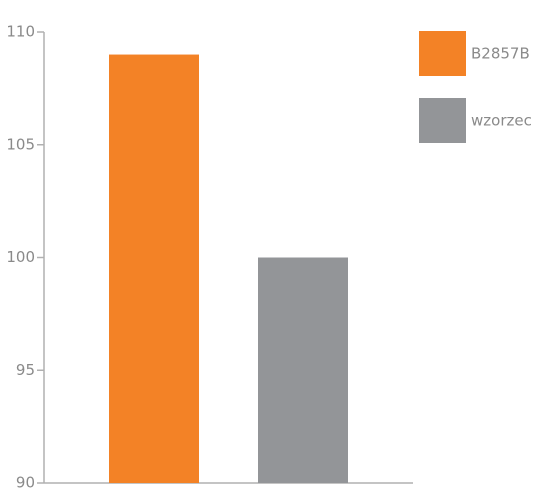 Image resolution: width=542 pixels, height=498 pixels. Describe the element at coordinates (501, 121) in the screenshot. I see `legend-label: wzorzec` at that location.